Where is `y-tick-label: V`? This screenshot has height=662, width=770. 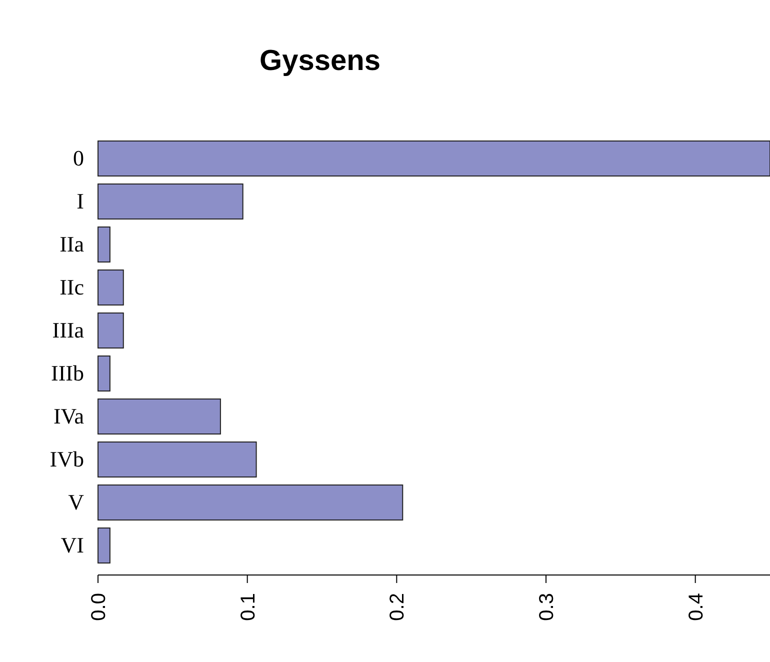
y-tick-label: V is located at coordinates (76, 502).